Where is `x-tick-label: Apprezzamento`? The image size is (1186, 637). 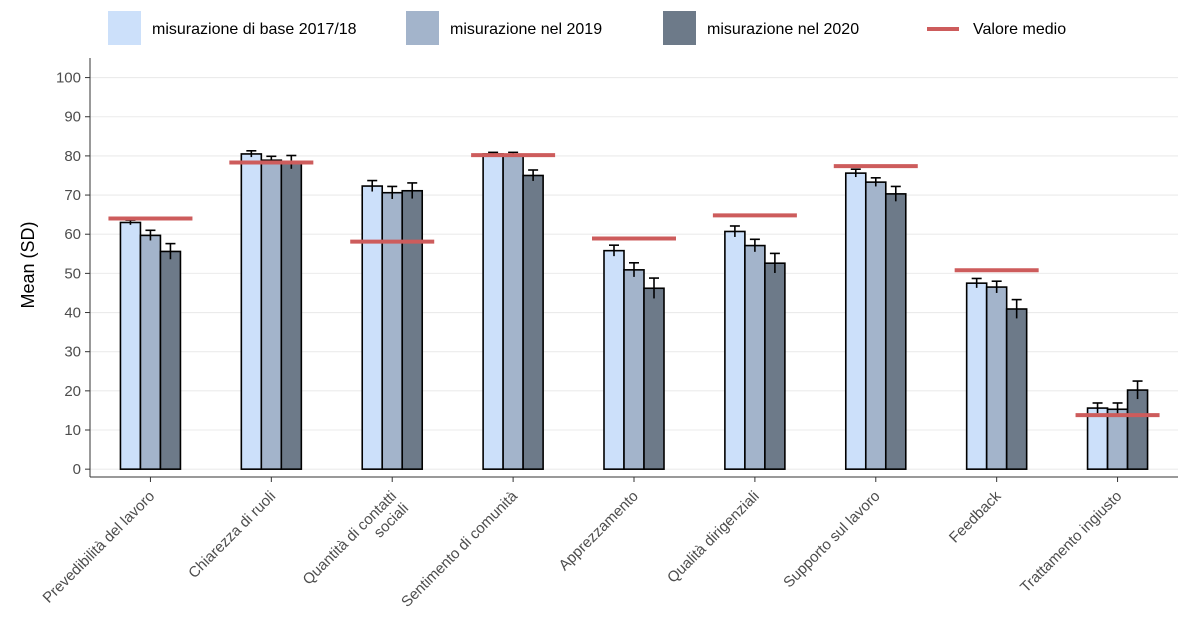 x-tick-label: Apprezzamento is located at coordinates (599, 531).